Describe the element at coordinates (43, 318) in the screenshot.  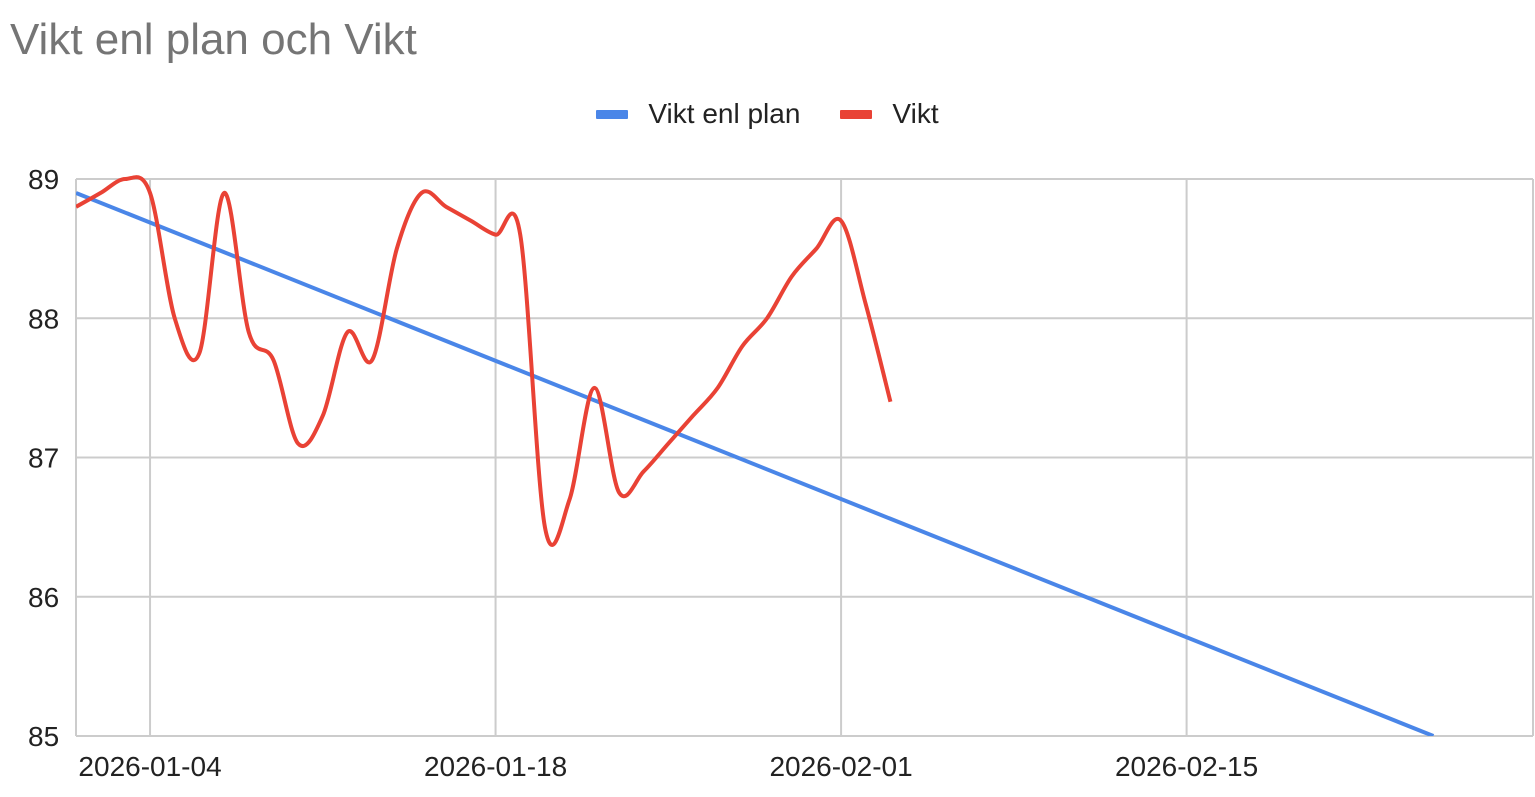
I see `y-tick-label: 88` at that location.